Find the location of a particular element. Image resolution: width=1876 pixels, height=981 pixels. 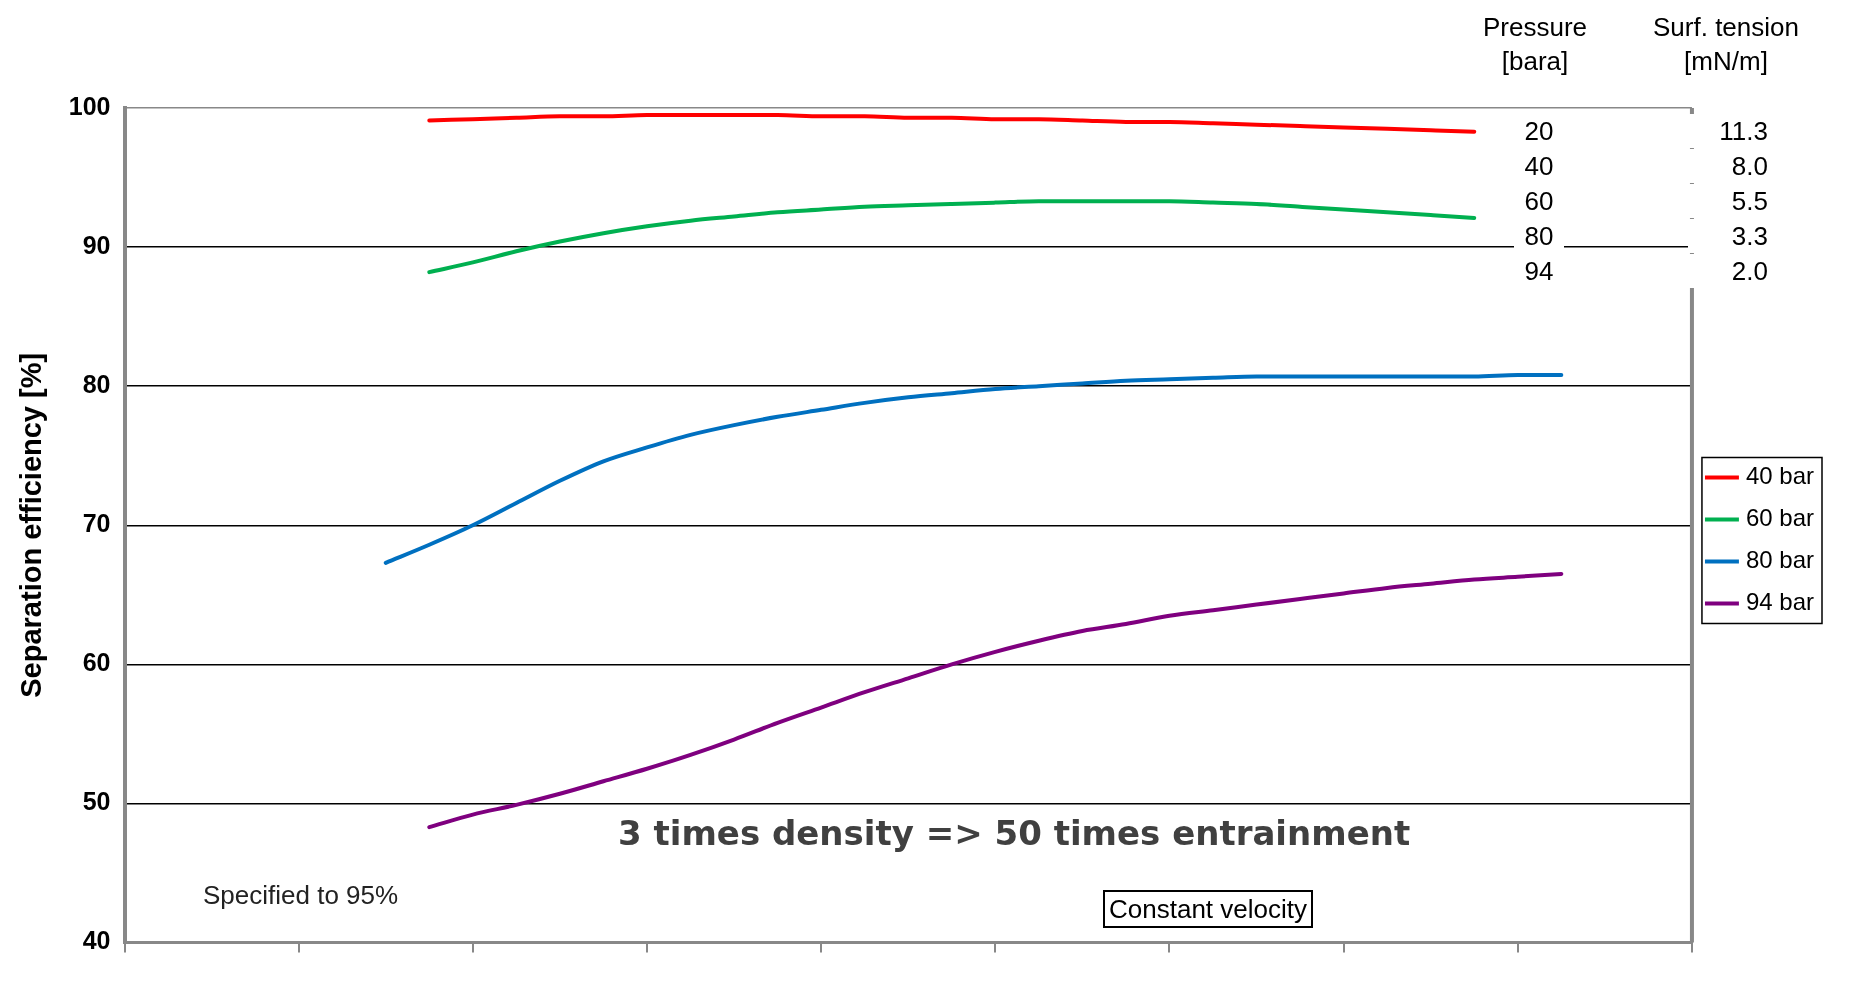

y-tick-label: 100 is located at coordinates (89, 105).